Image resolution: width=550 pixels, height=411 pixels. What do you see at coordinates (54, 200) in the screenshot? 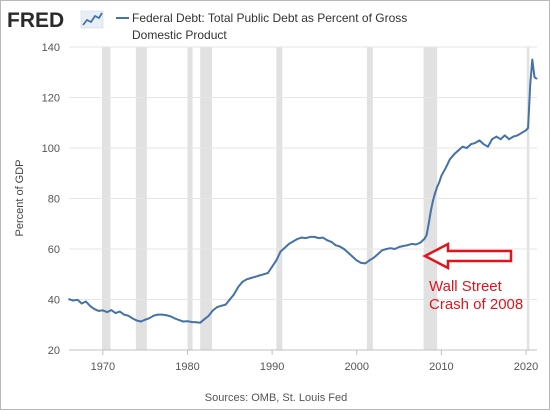
I see `y-tick-label: 80` at bounding box center [54, 200].